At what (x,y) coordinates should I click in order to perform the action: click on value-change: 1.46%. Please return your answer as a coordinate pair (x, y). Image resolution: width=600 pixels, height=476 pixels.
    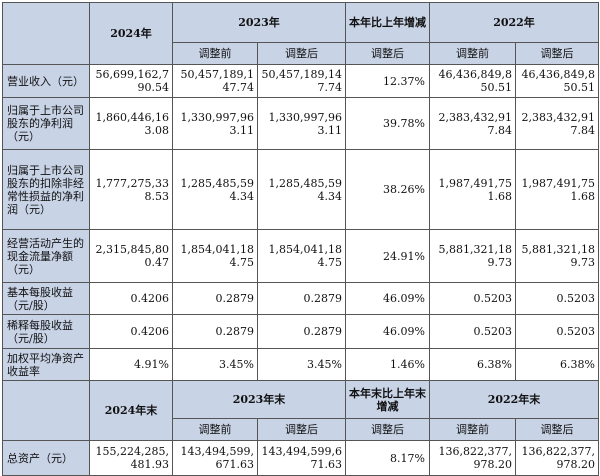
    Looking at the image, I should click on (387, 364).